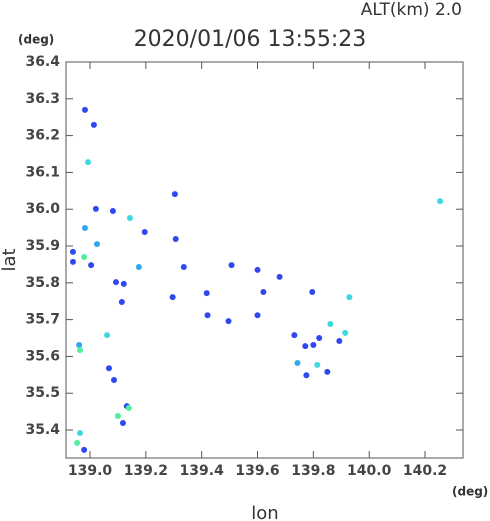 This screenshot has width=490, height=521. I want to click on y-tick-label: 35.8, so click(42, 283).